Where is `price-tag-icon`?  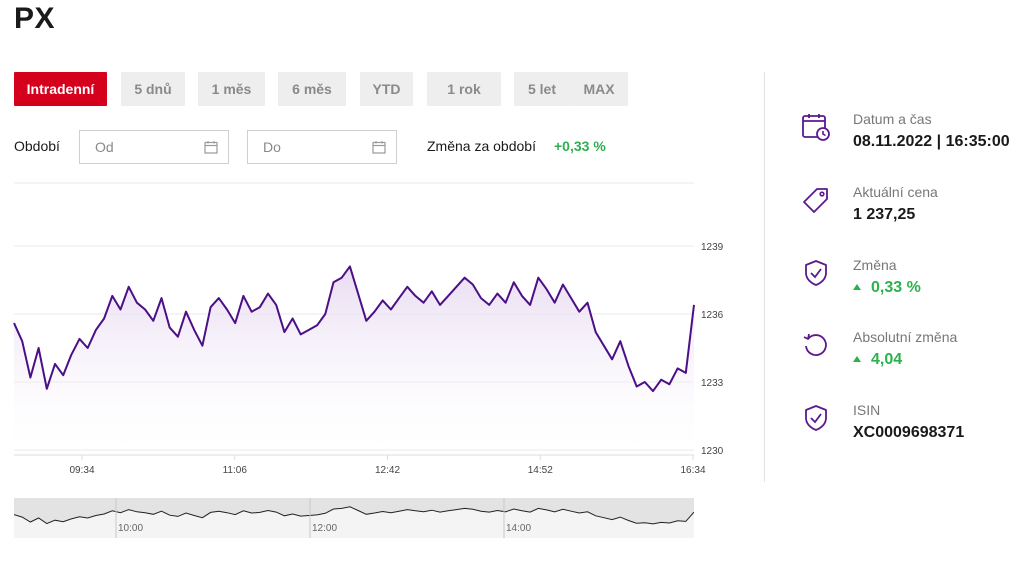 price-tag-icon is located at coordinates (815, 200).